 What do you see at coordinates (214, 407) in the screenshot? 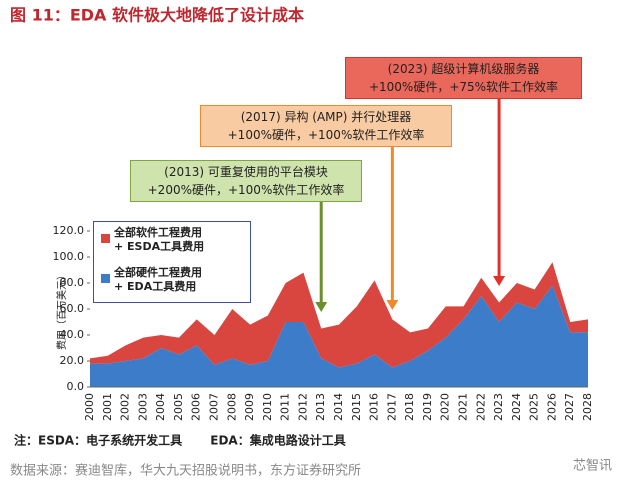
I see `x-tick-label: 2007` at bounding box center [214, 407].